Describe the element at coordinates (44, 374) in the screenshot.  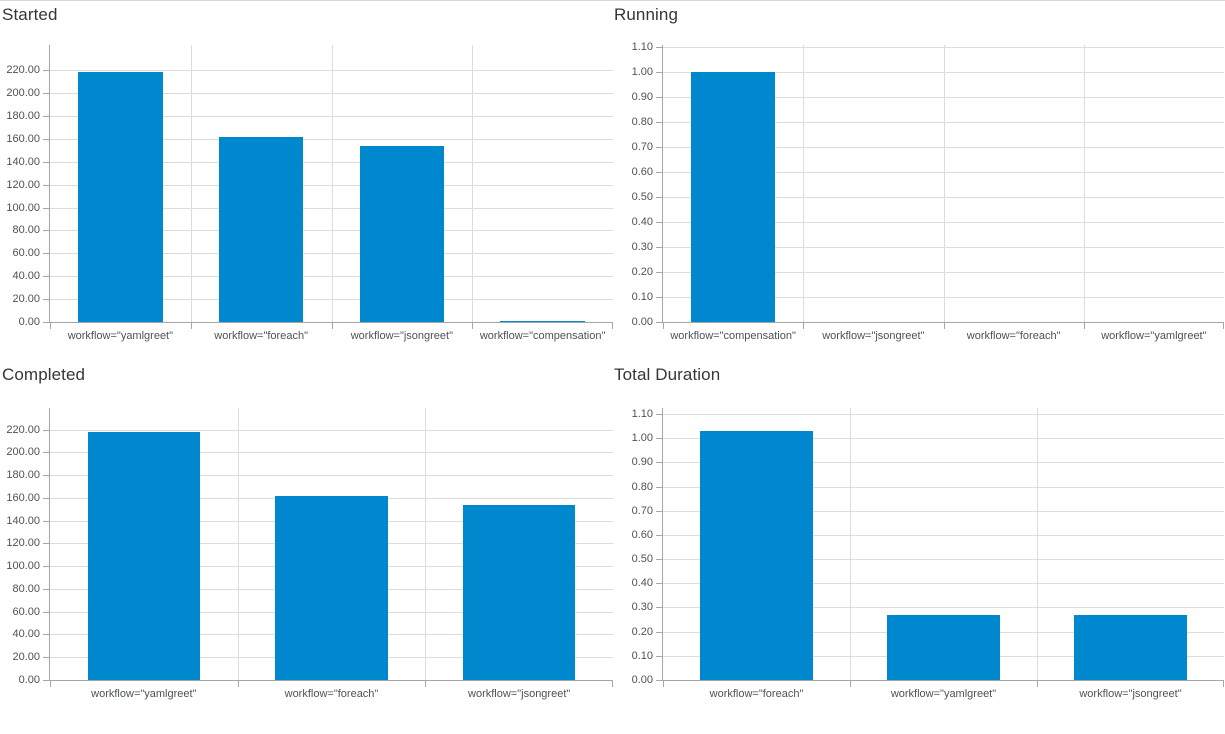
I see `panel-title-completed: Completed` at that location.